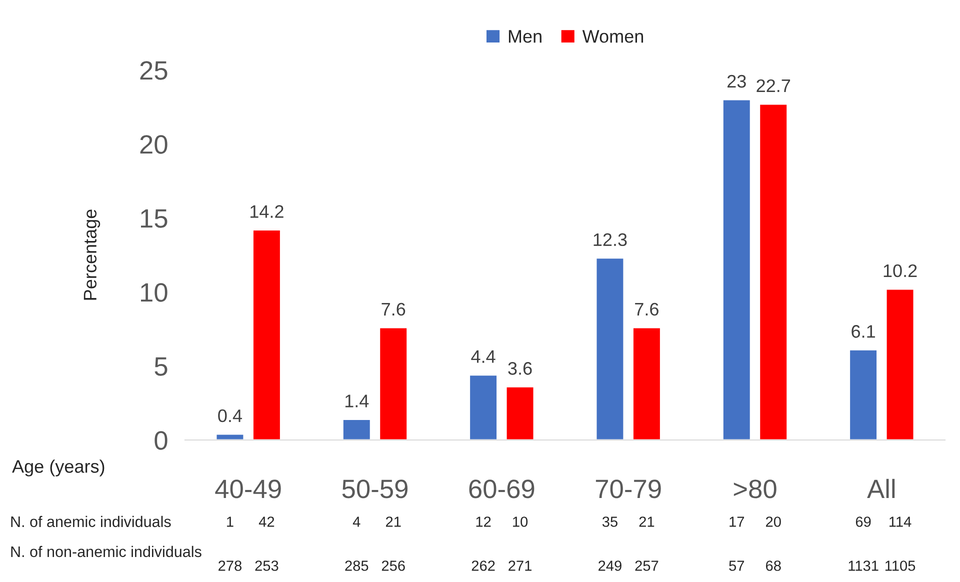 This screenshot has width=960, height=582. What do you see at coordinates (356, 565) in the screenshot?
I see `text: 285` at bounding box center [356, 565].